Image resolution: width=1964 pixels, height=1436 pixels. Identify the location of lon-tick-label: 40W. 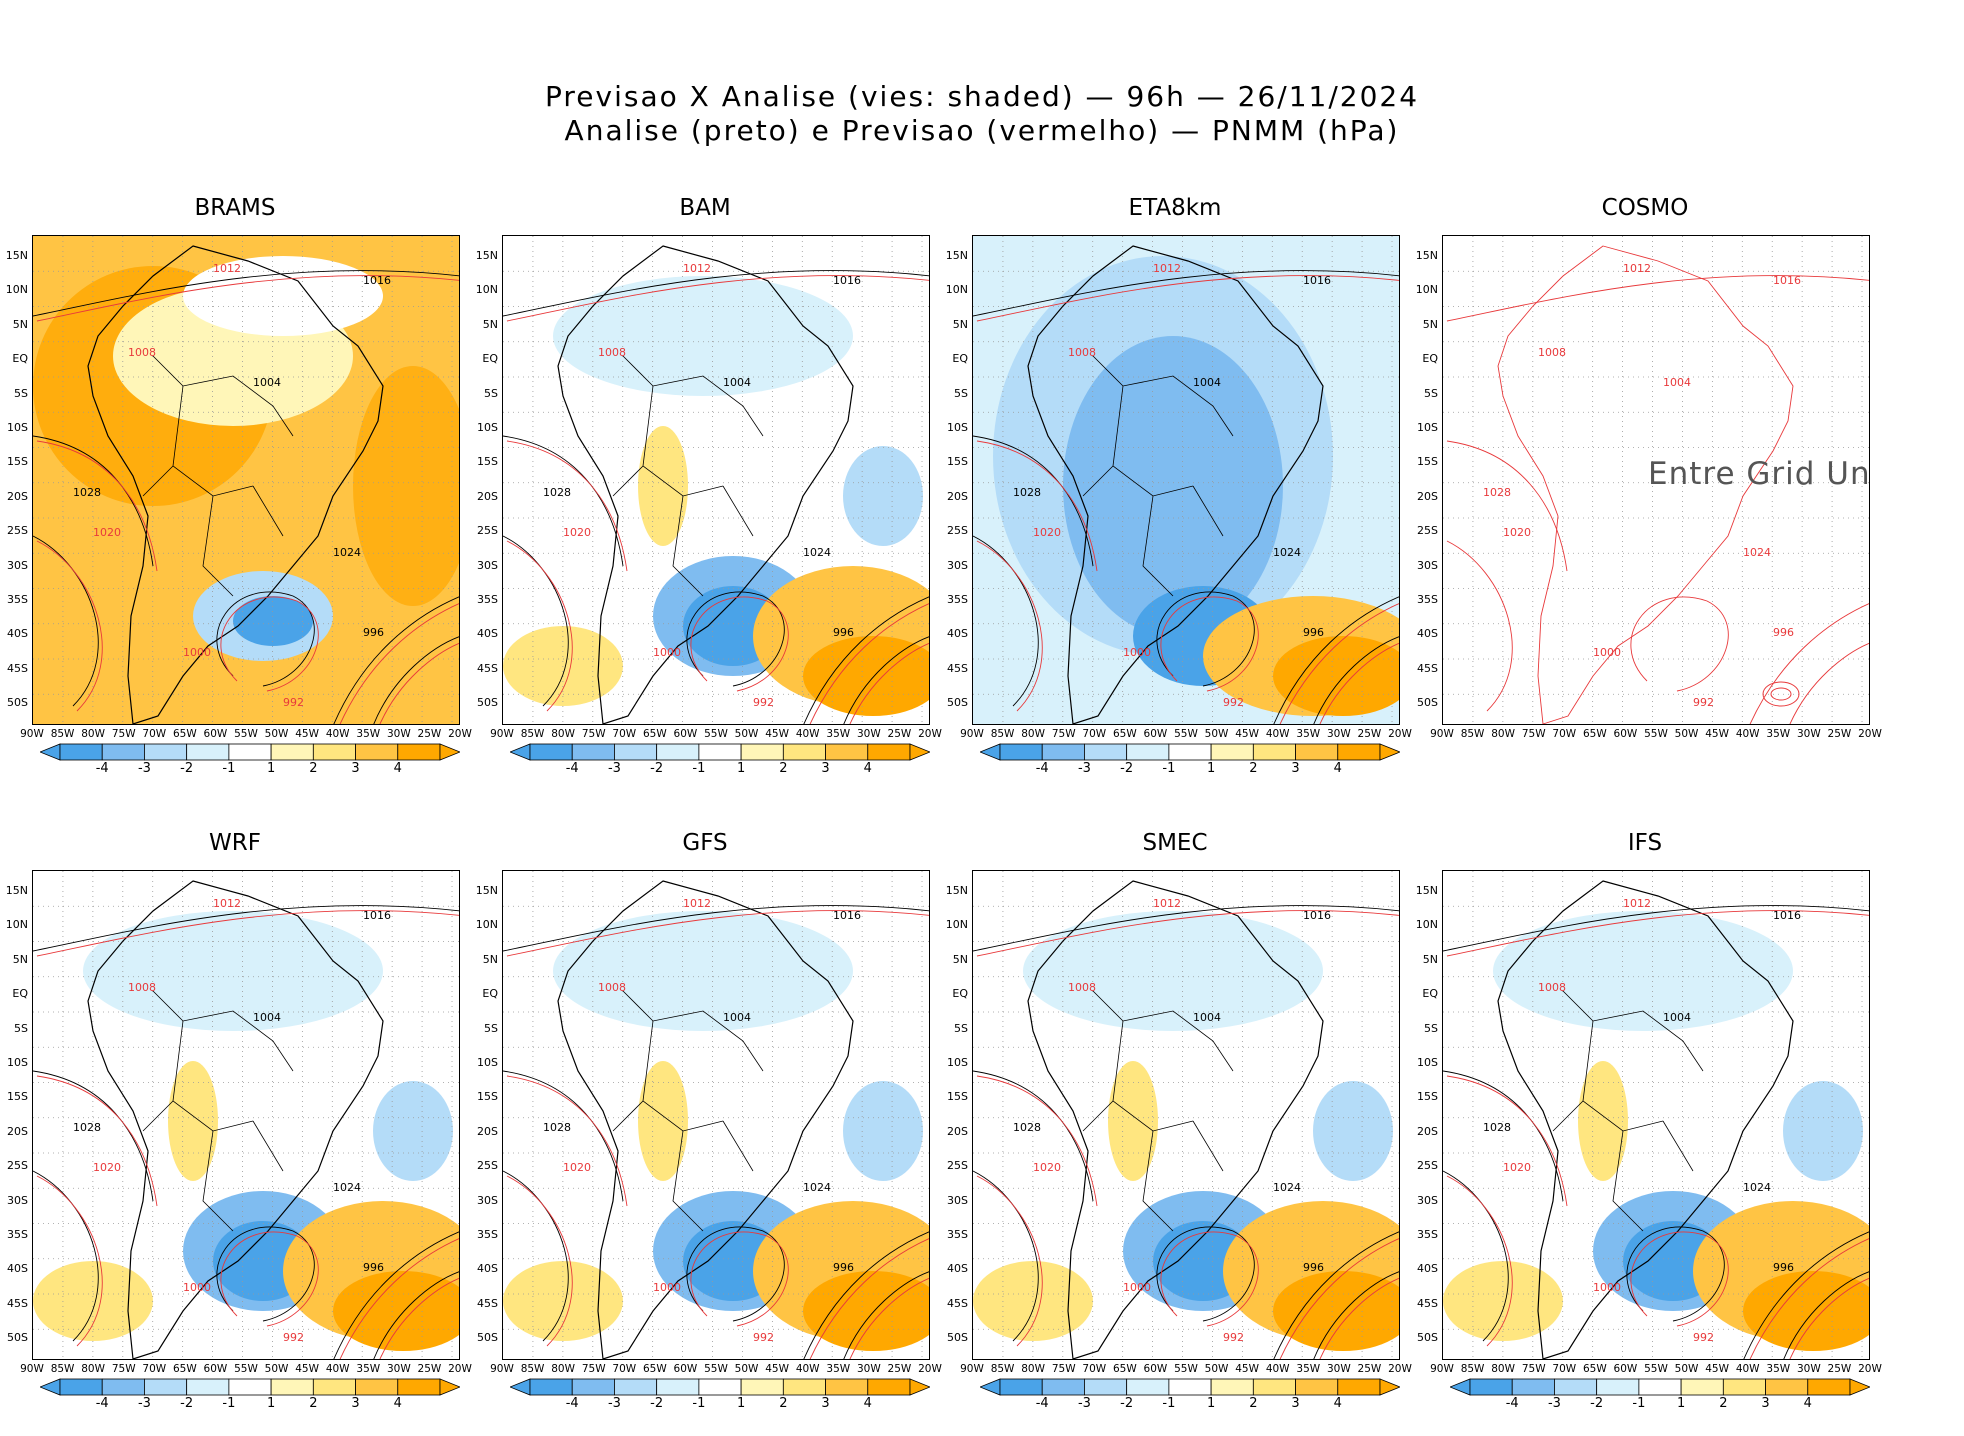
(1277, 734).